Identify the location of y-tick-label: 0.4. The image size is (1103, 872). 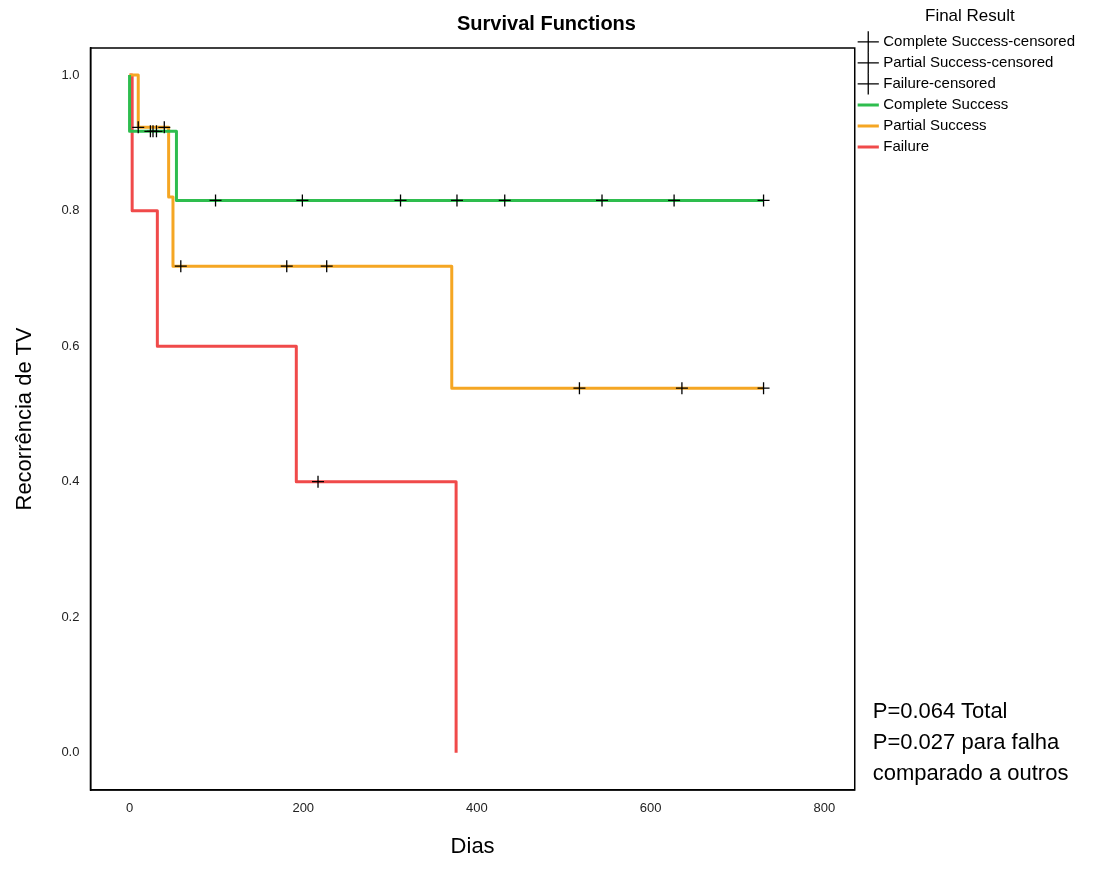
(70, 481).